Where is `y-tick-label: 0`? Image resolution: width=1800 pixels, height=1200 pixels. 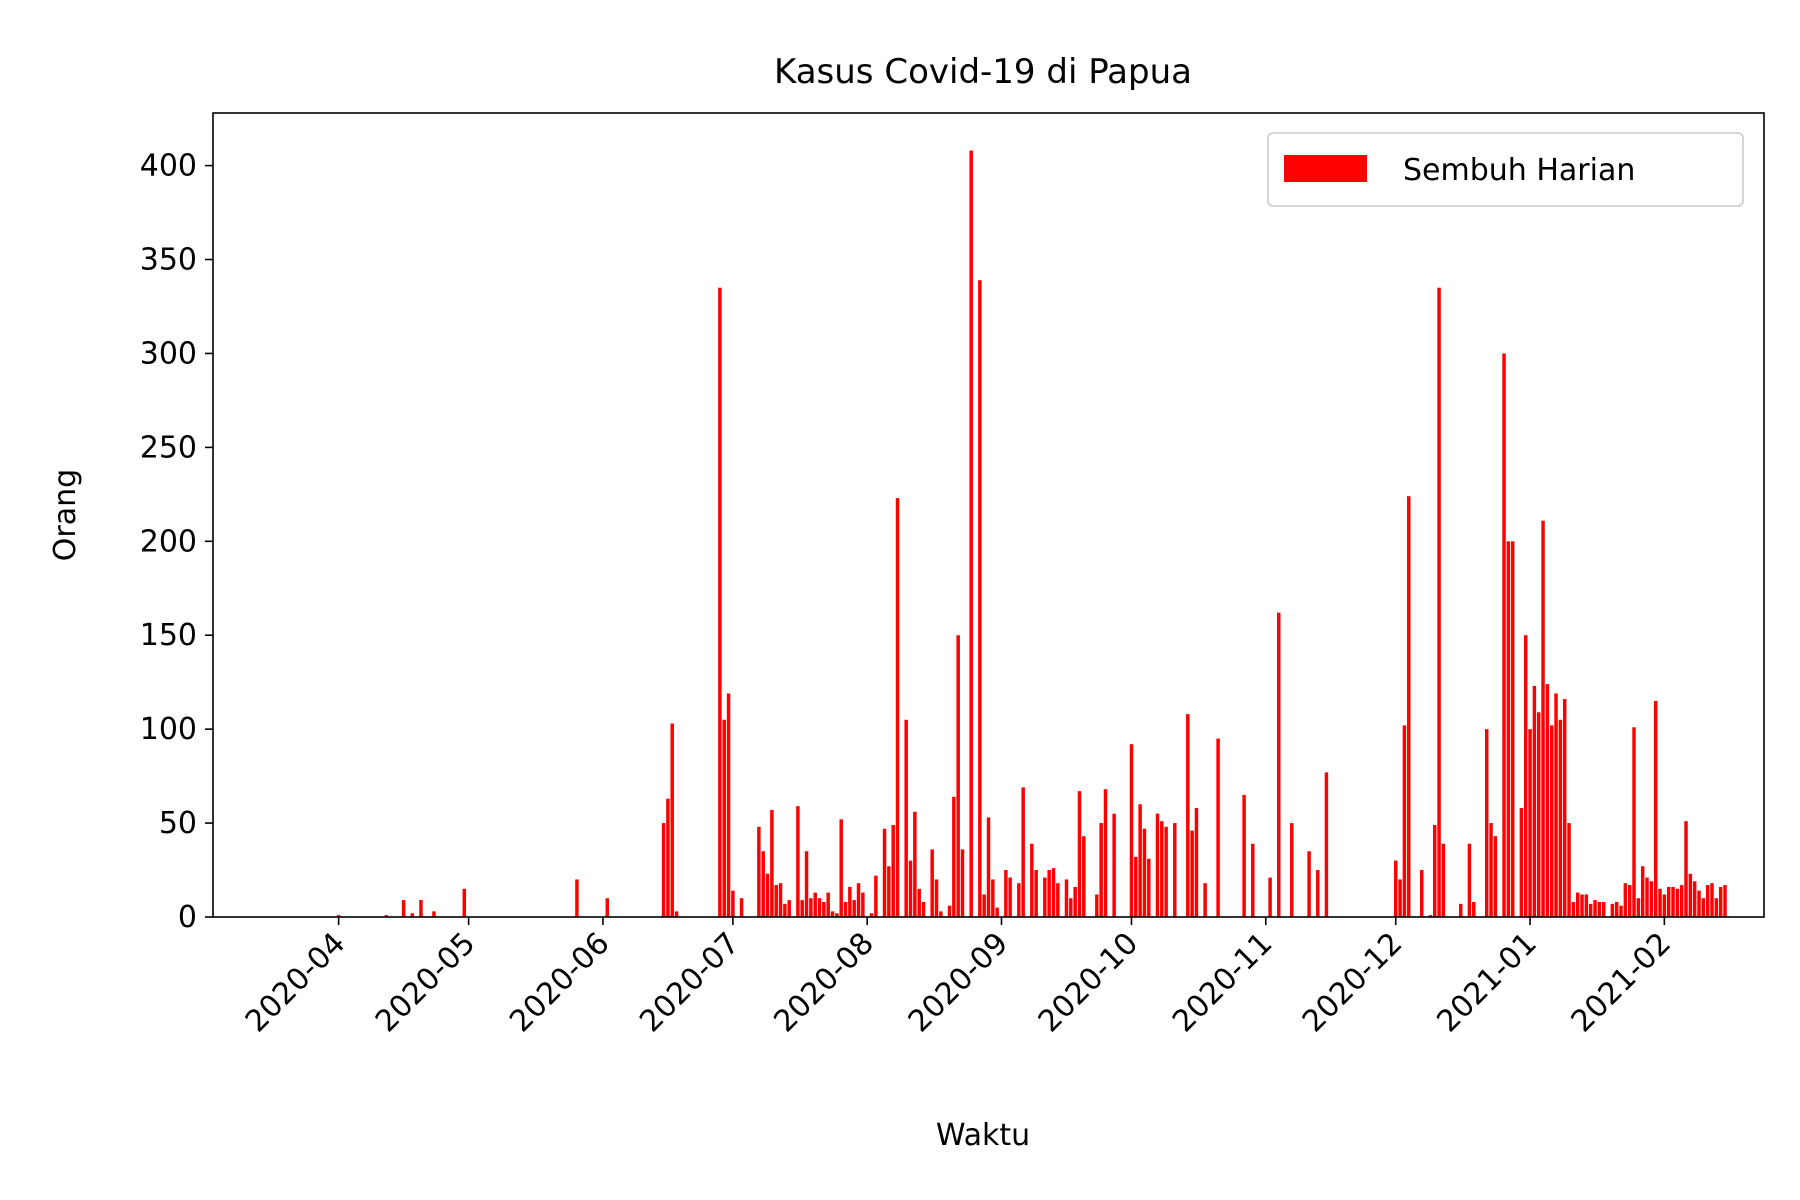
y-tick-label: 0 is located at coordinates (187, 917).